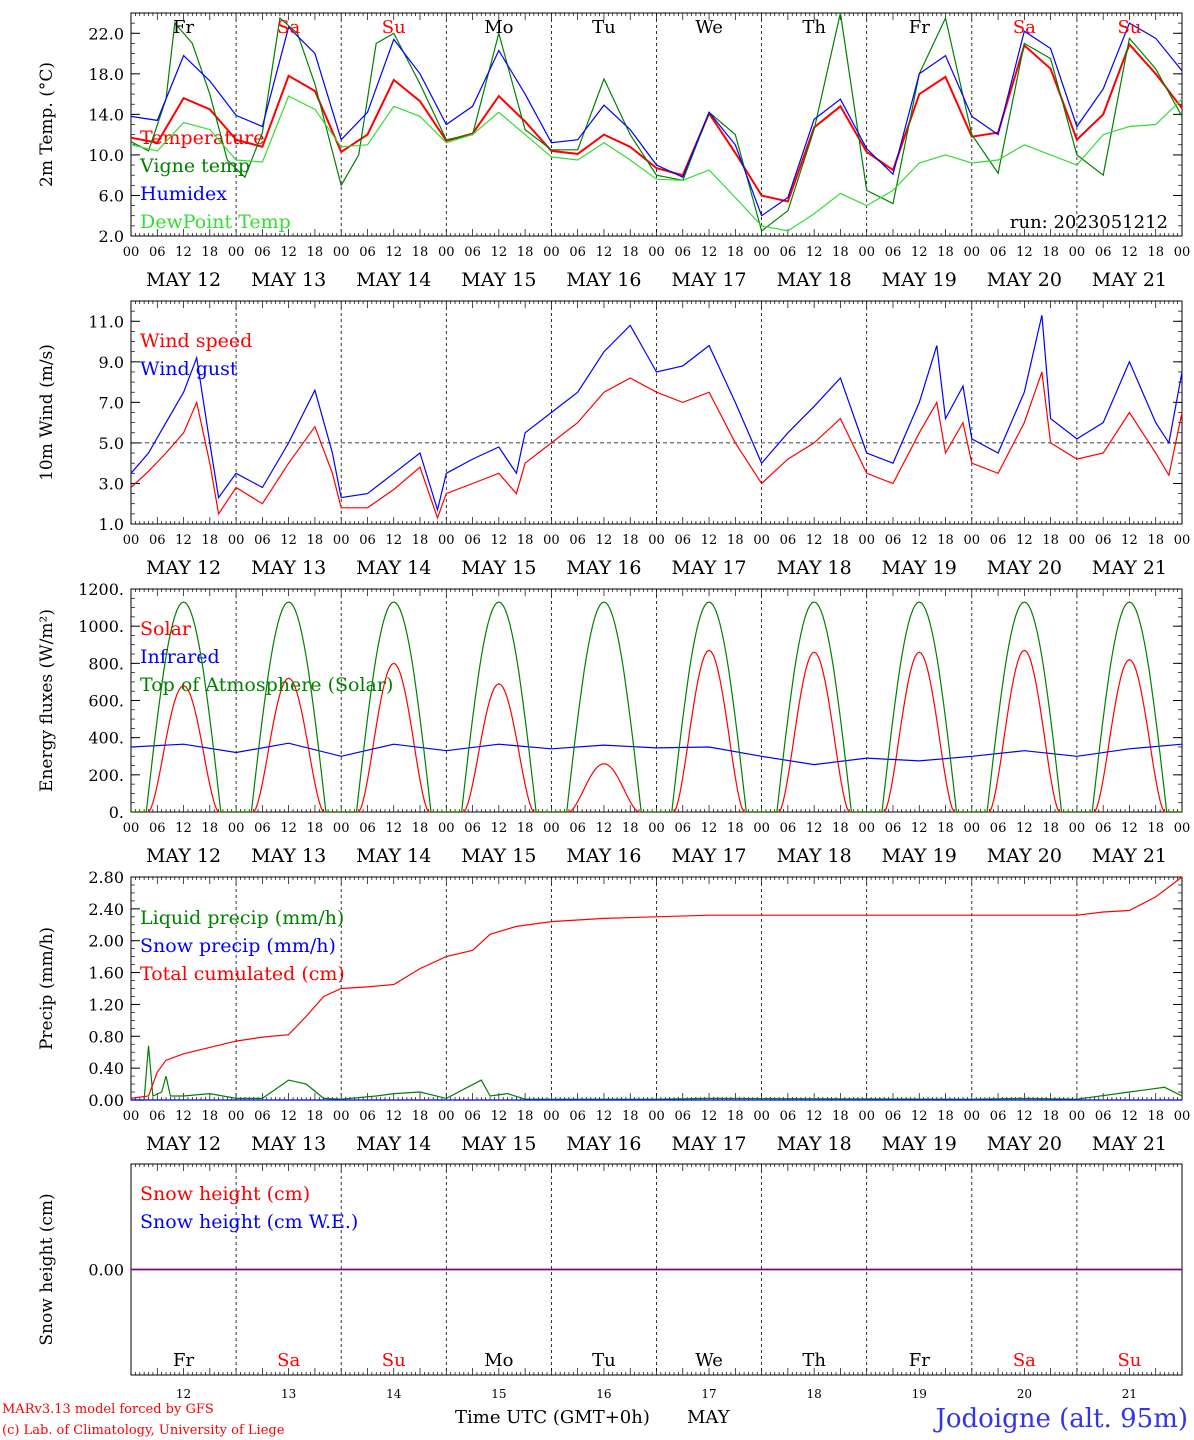 This screenshot has height=1440, width=1194. What do you see at coordinates (111, 236) in the screenshot?
I see `y-tick-label: 2.0` at bounding box center [111, 236].